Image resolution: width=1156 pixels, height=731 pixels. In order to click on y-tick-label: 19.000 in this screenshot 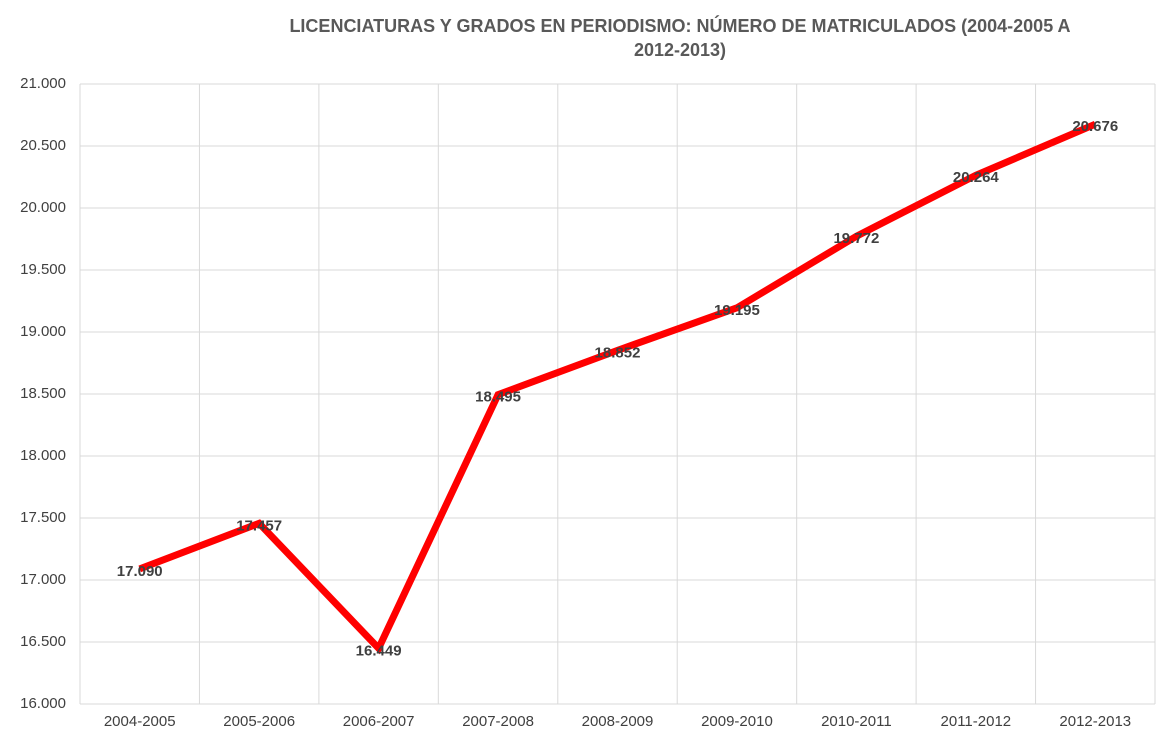, I will do `click(43, 331)`.